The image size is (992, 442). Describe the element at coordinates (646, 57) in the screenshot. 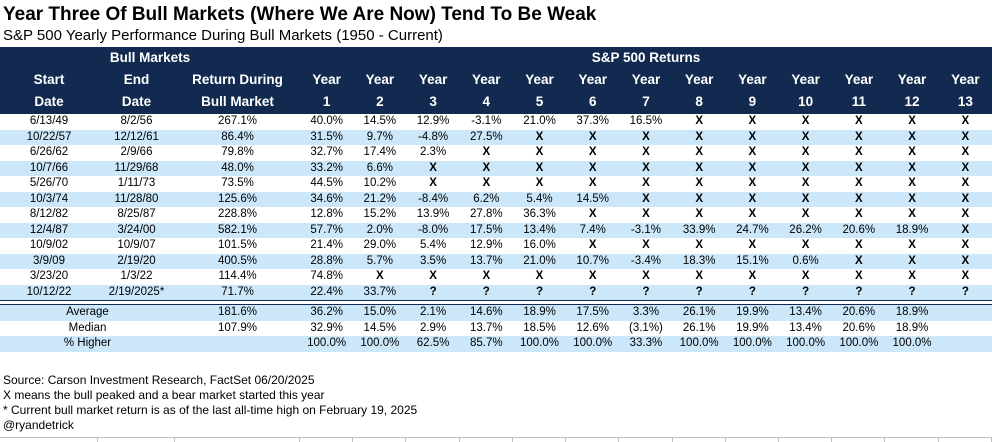

I see `group-header-sp500-returns: S&P 500 Returns` at that location.